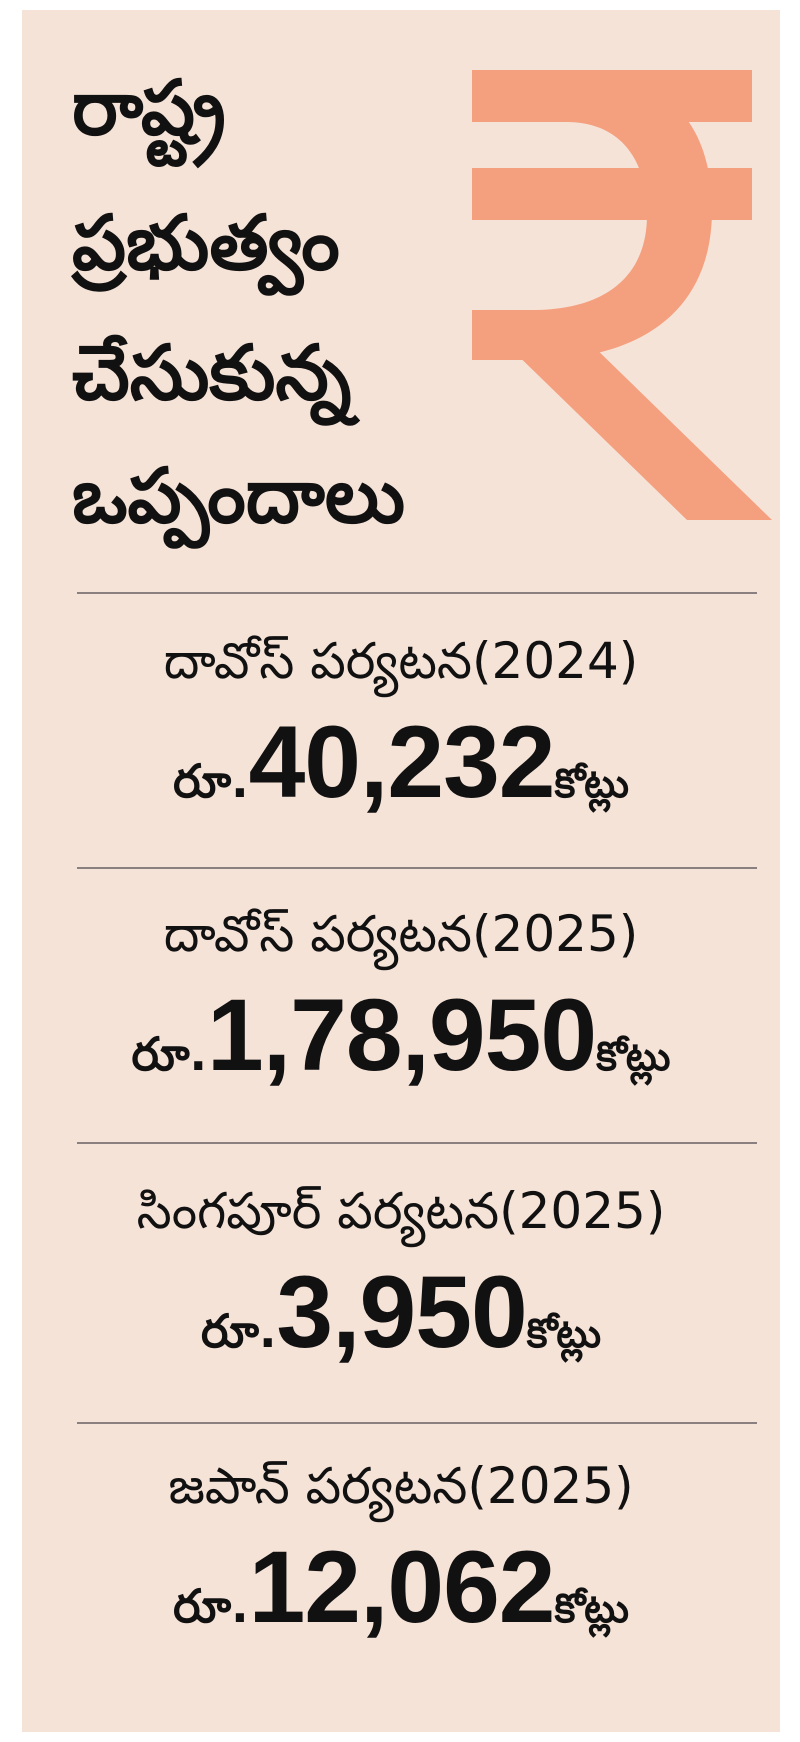 The height and width of the screenshot is (1742, 800). Describe the element at coordinates (401, 1486) in the screenshot. I see `trip-label: జపాన్ పర్యటన(2025)` at that location.